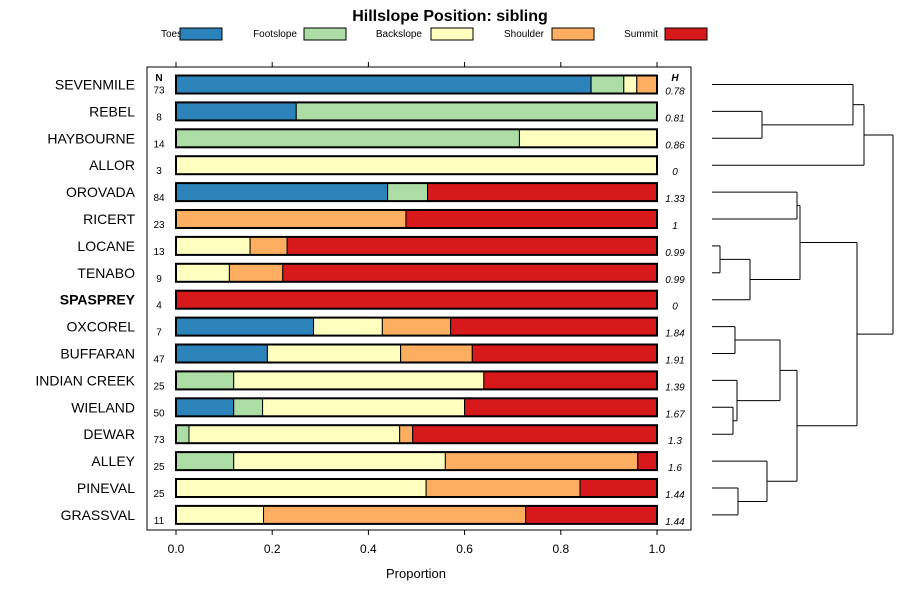 The width and height of the screenshot is (900, 600). What do you see at coordinates (106, 246) in the screenshot?
I see `soil-label: LOCANE` at bounding box center [106, 246].